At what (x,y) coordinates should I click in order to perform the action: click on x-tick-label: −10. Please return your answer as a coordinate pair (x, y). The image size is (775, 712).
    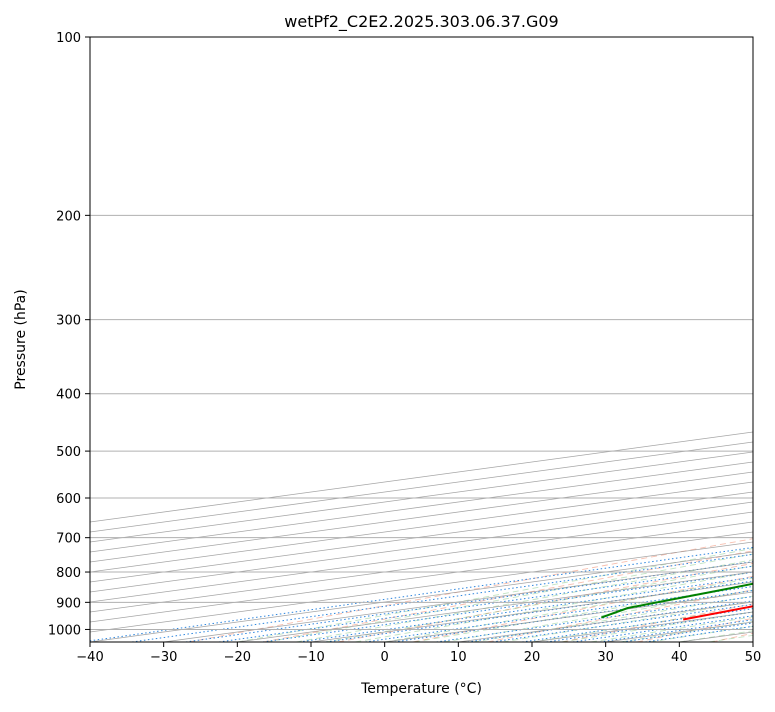
    Looking at the image, I should click on (310, 657).